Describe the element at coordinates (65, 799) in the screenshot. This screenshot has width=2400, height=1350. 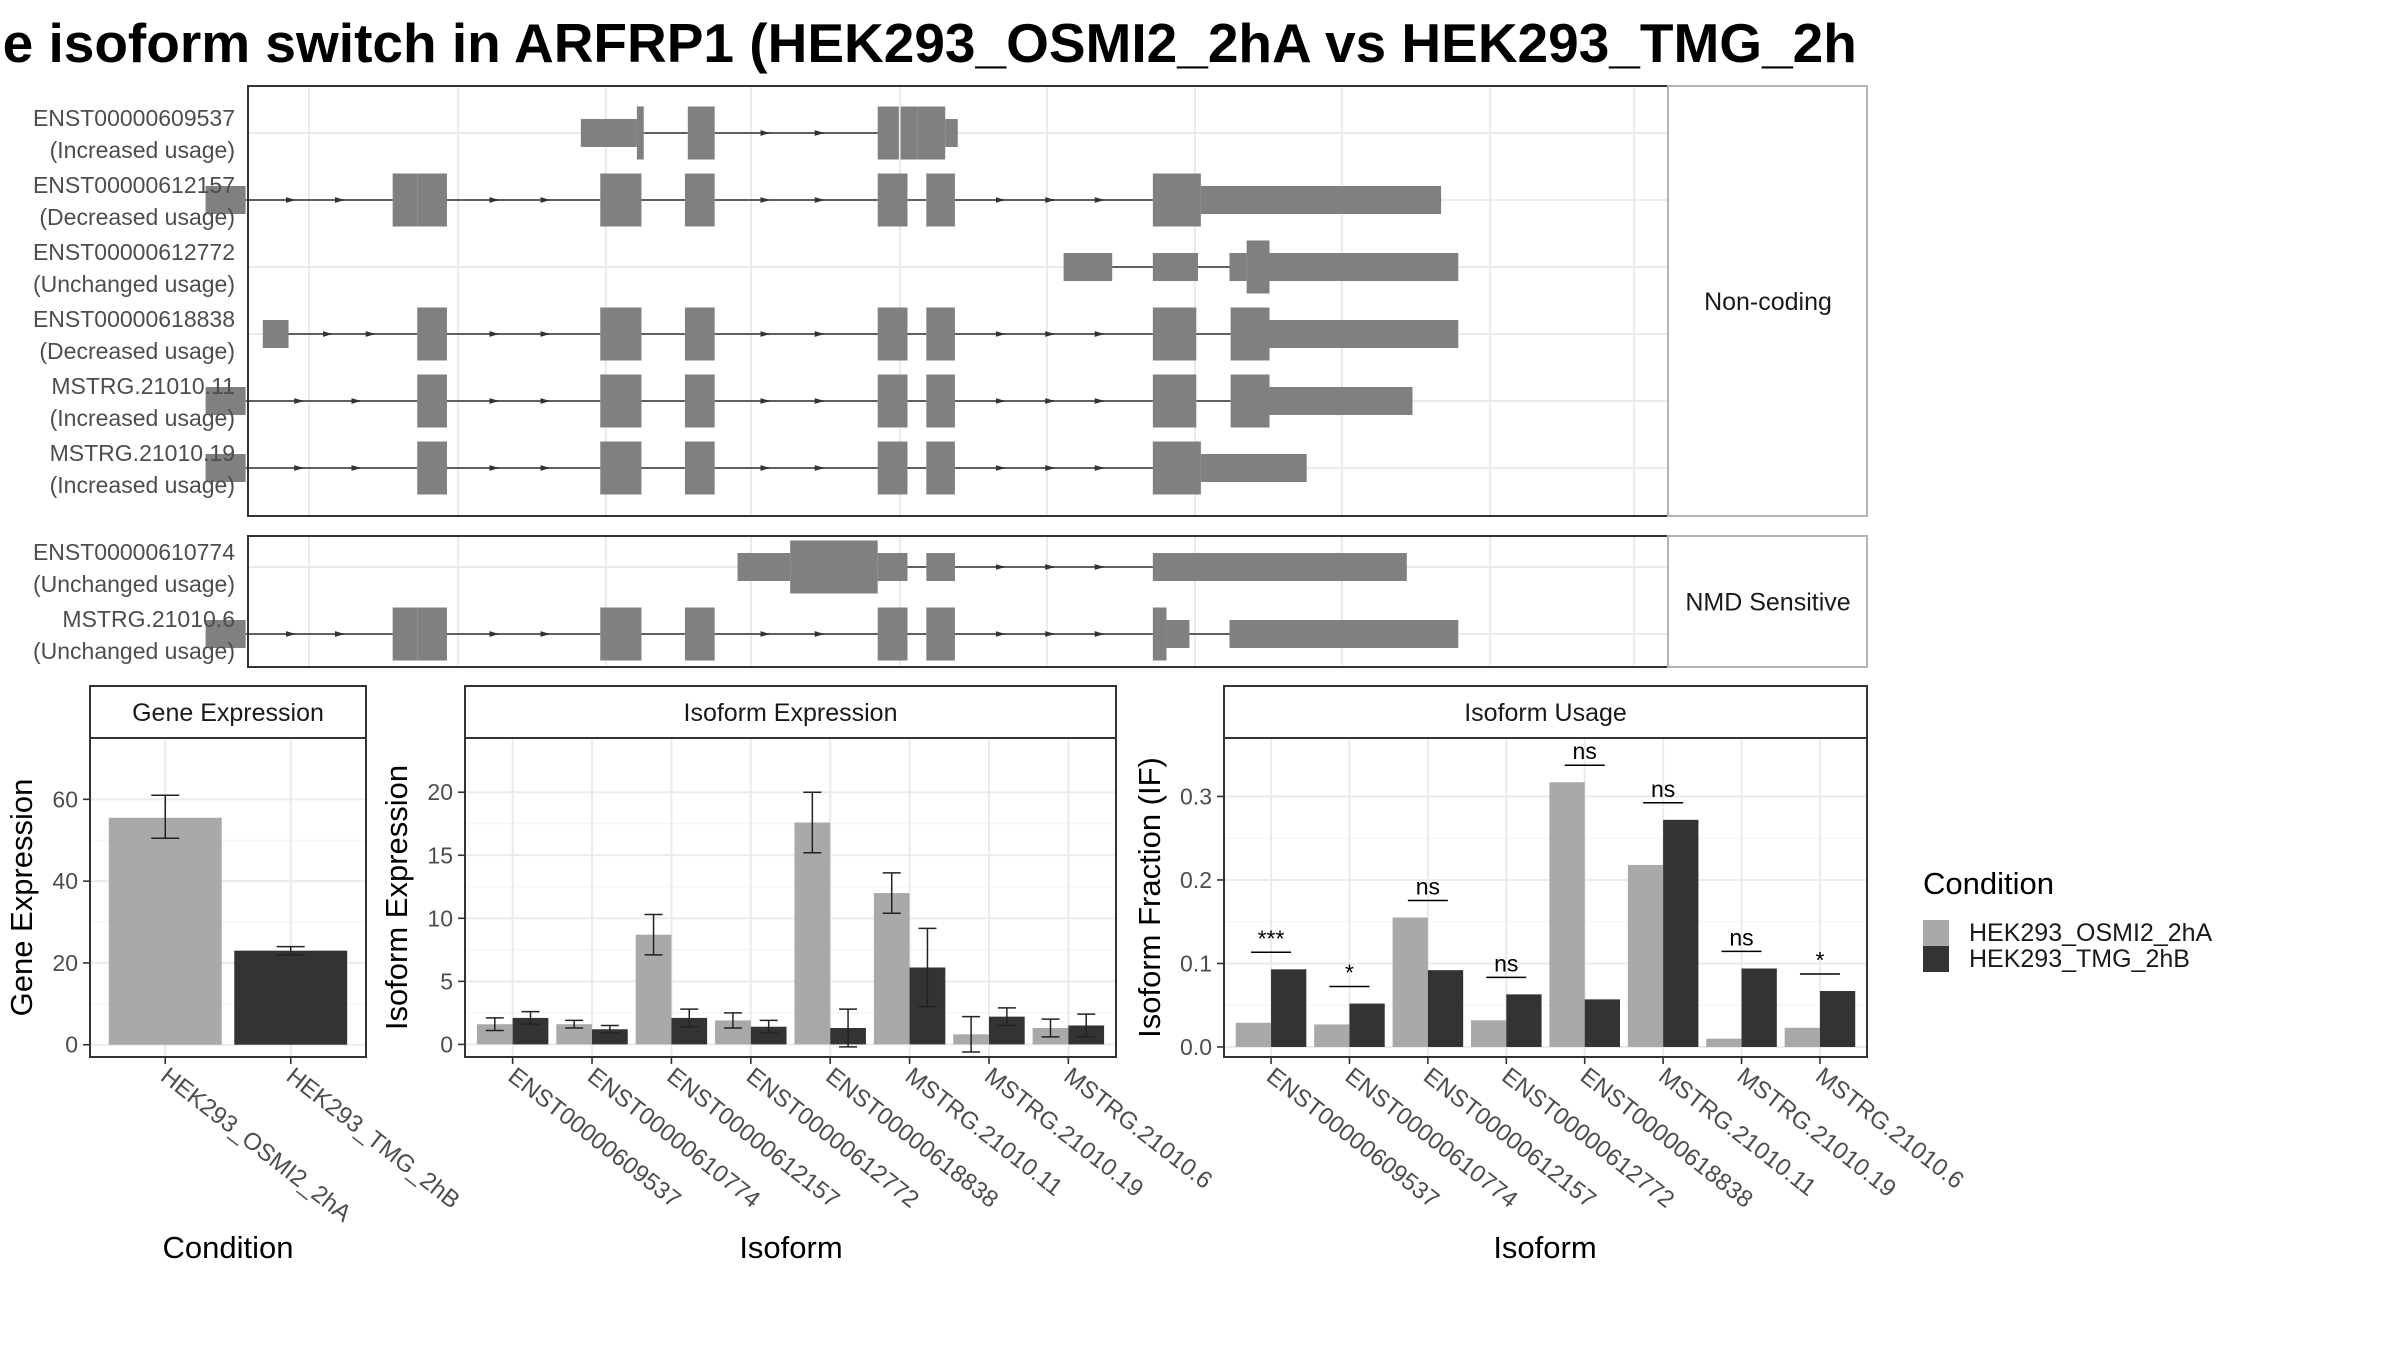
I see `y-tick-label: 60` at that location.